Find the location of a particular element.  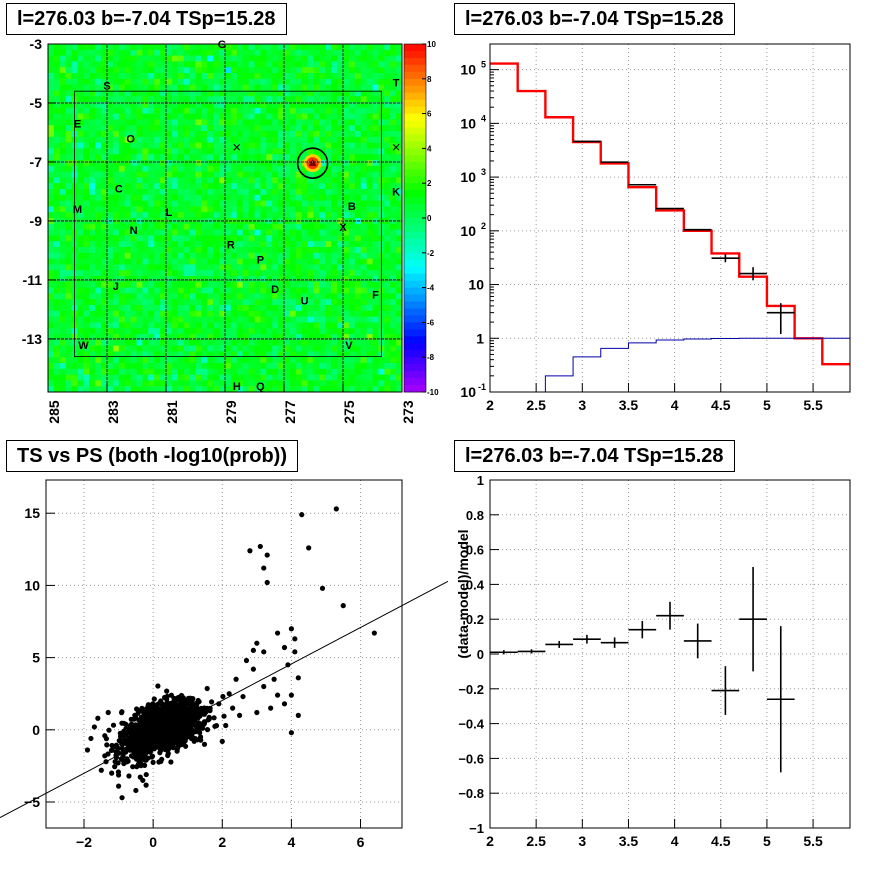

x-tick-label: 279 is located at coordinates (231, 412).